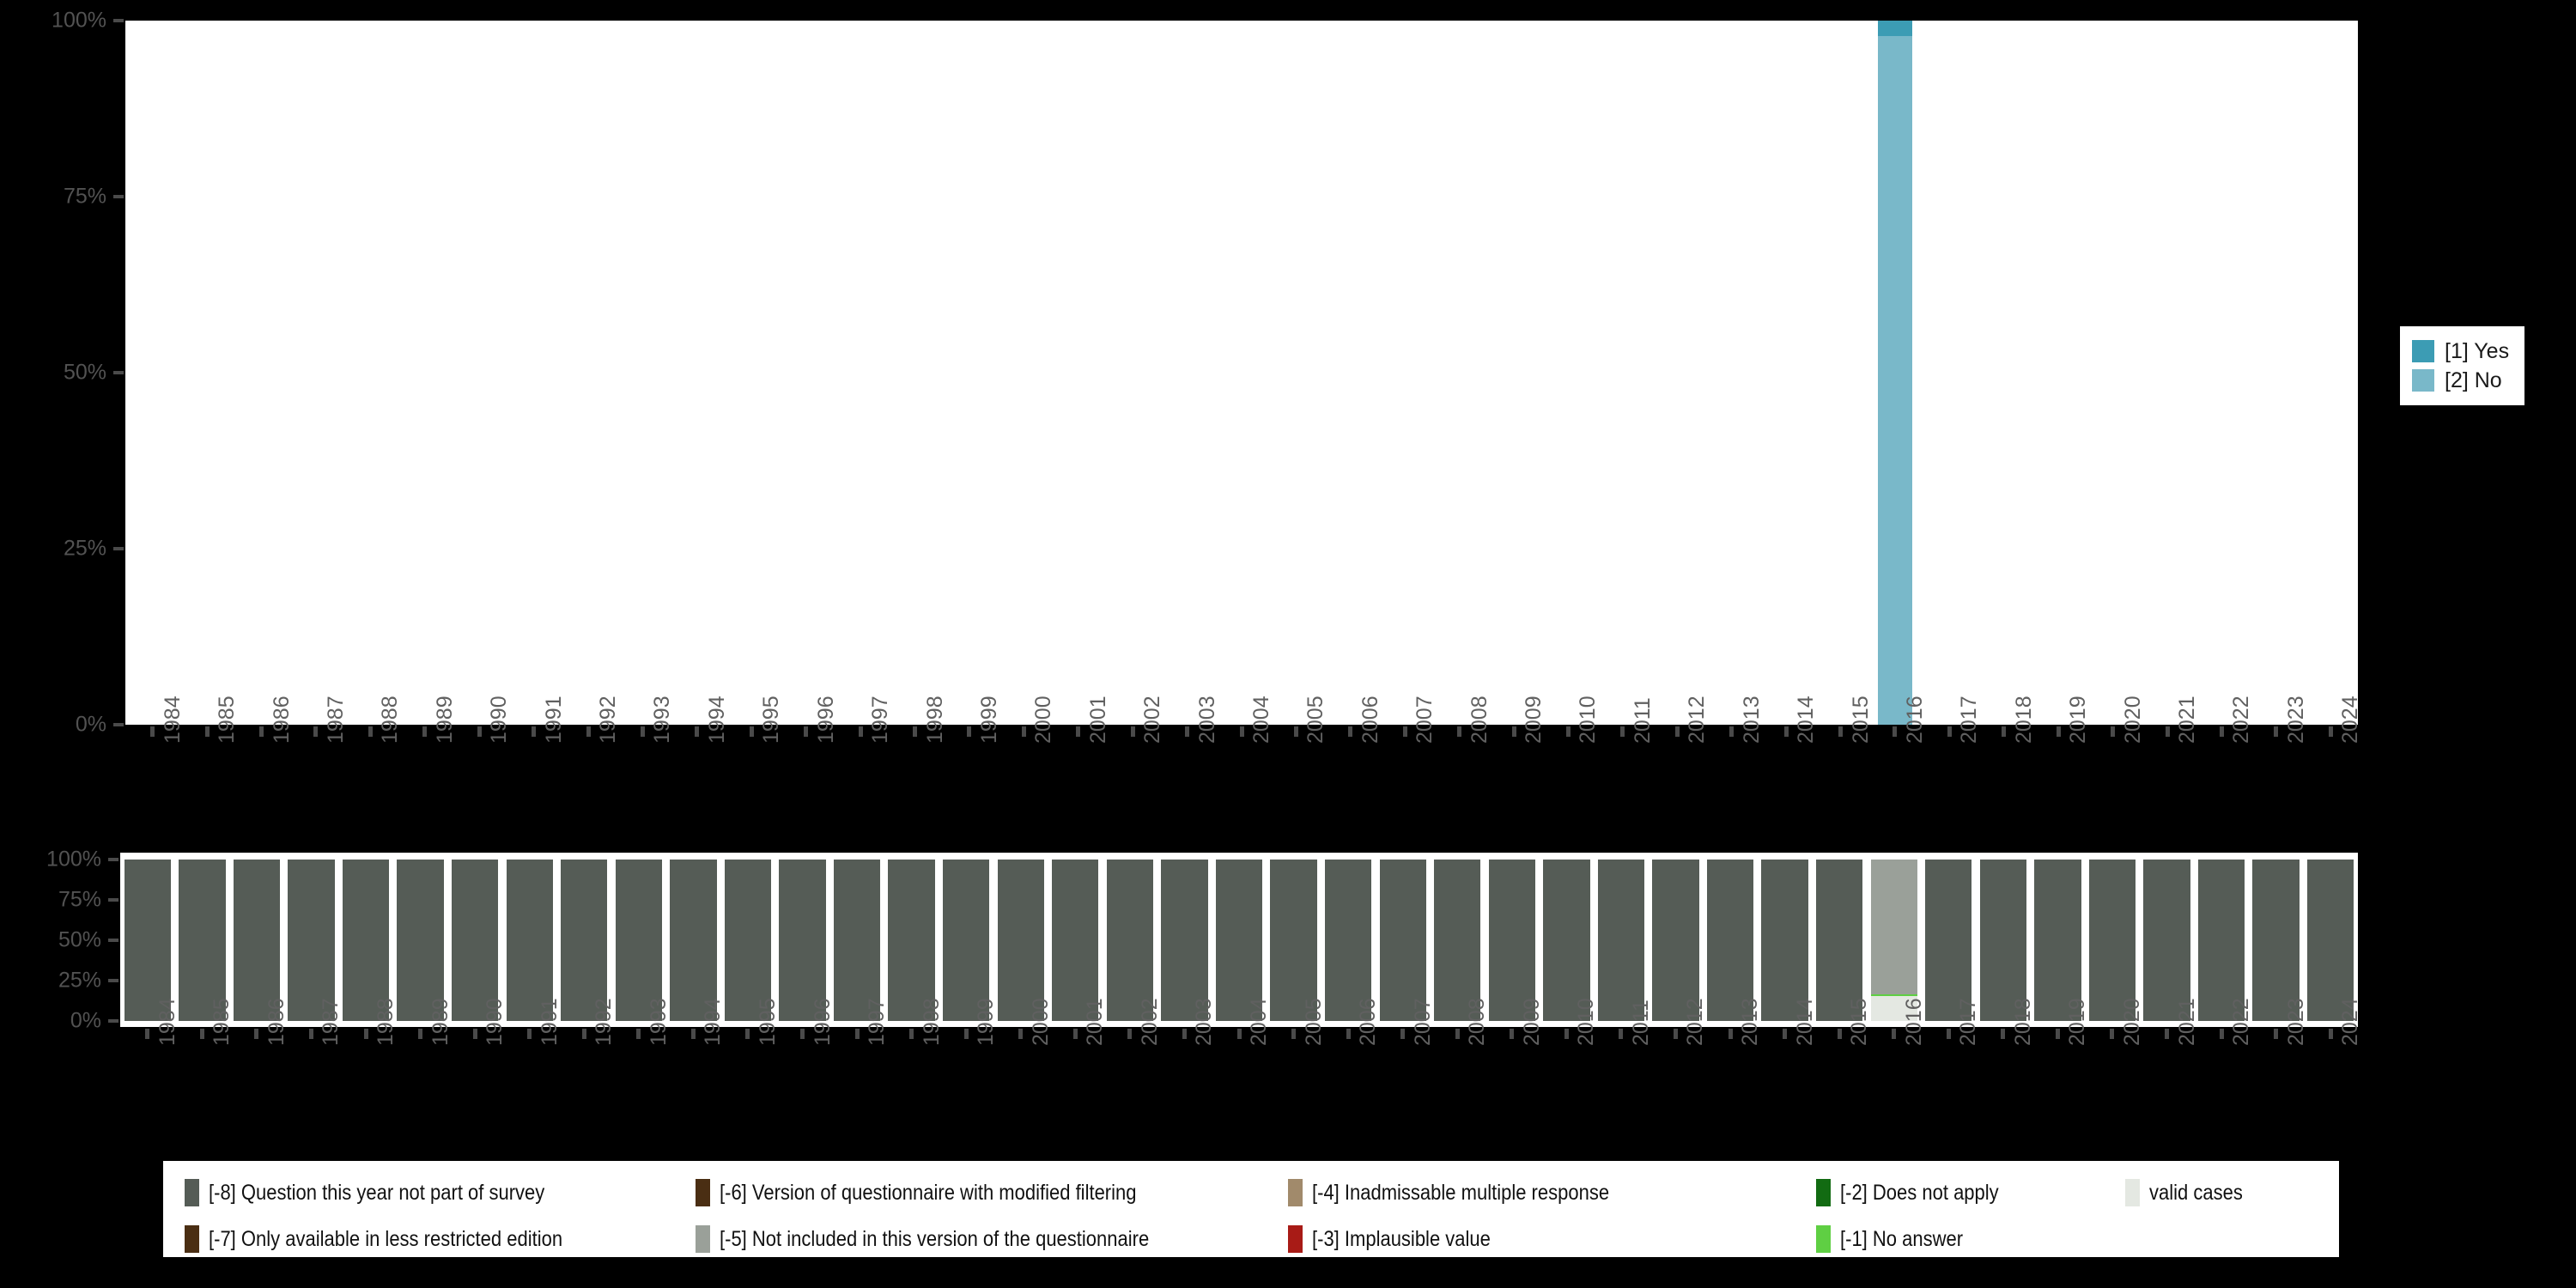 The image size is (2576, 1288). I want to click on missing-legend-item: [-3] Implausible value, so click(1401, 1239).